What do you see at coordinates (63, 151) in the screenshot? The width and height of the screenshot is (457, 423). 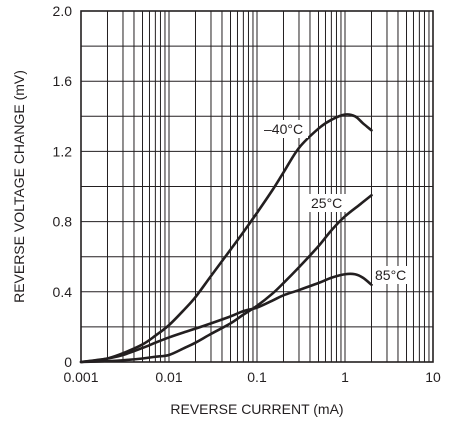 I see `y-tick-label: 1.2` at bounding box center [63, 151].